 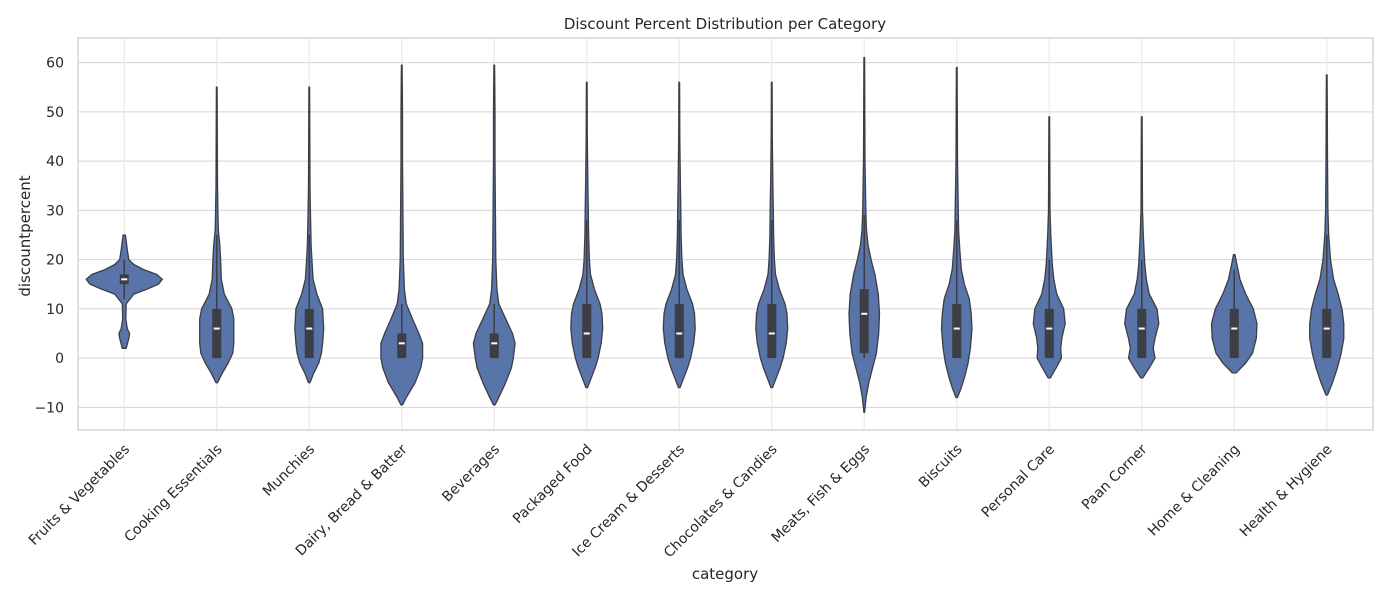 What do you see at coordinates (49, 236) in the screenshot?
I see `y-tick-labels: −10 0 10 20 30 40 50 60` at bounding box center [49, 236].